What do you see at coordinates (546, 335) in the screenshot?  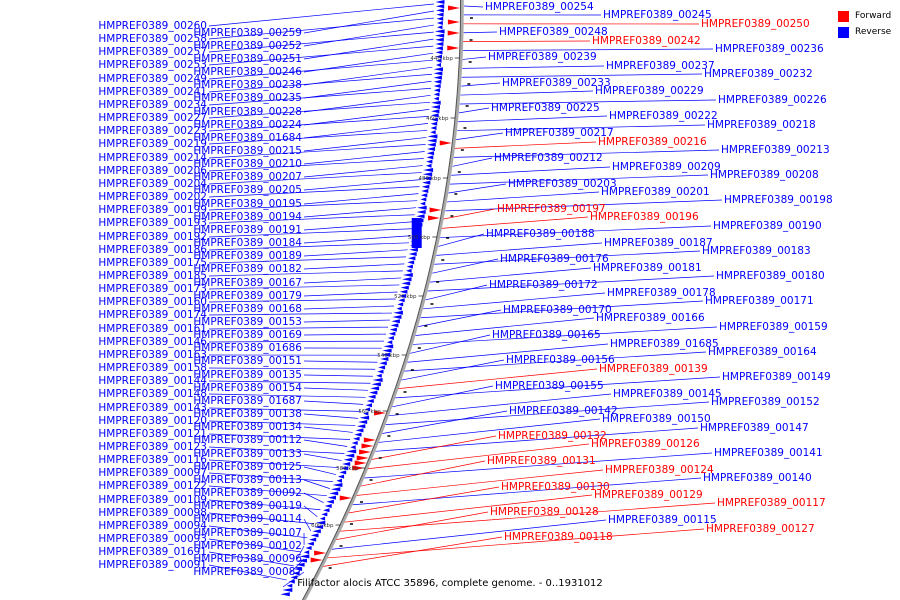 I see `gene-label-right: HMPREF0389_00165` at bounding box center [546, 335].